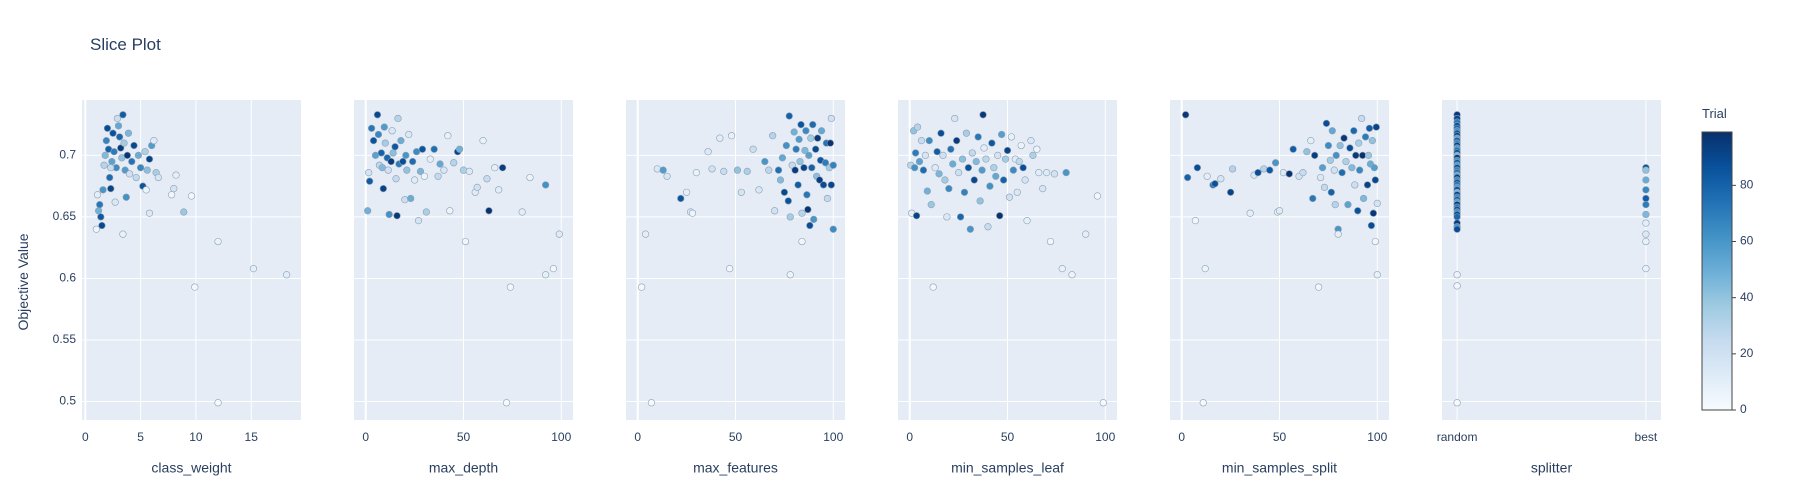 The image size is (1800, 500). Describe the element at coordinates (1747, 241) in the screenshot. I see `colorbar-tick-label: 60` at that location.